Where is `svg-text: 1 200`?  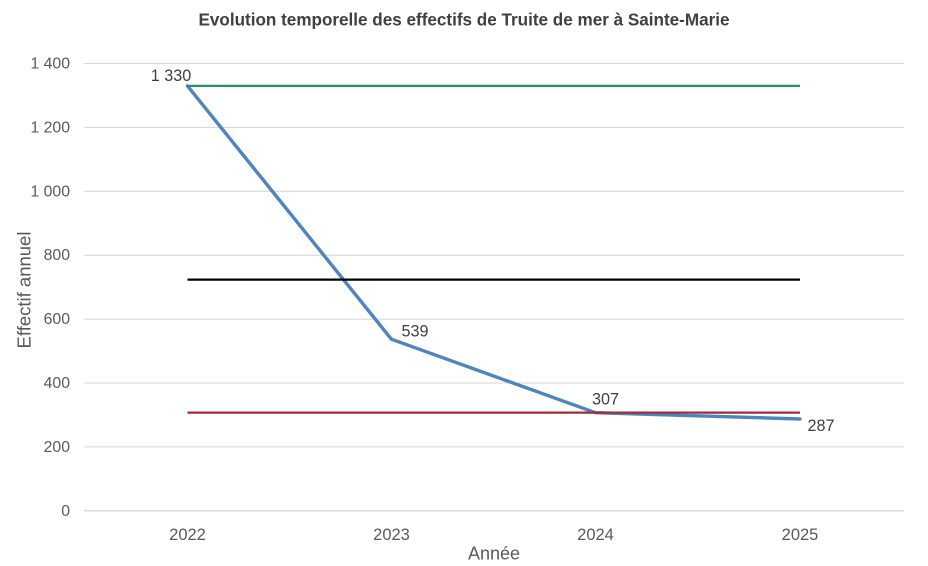 svg-text: 1 200 is located at coordinates (50, 127).